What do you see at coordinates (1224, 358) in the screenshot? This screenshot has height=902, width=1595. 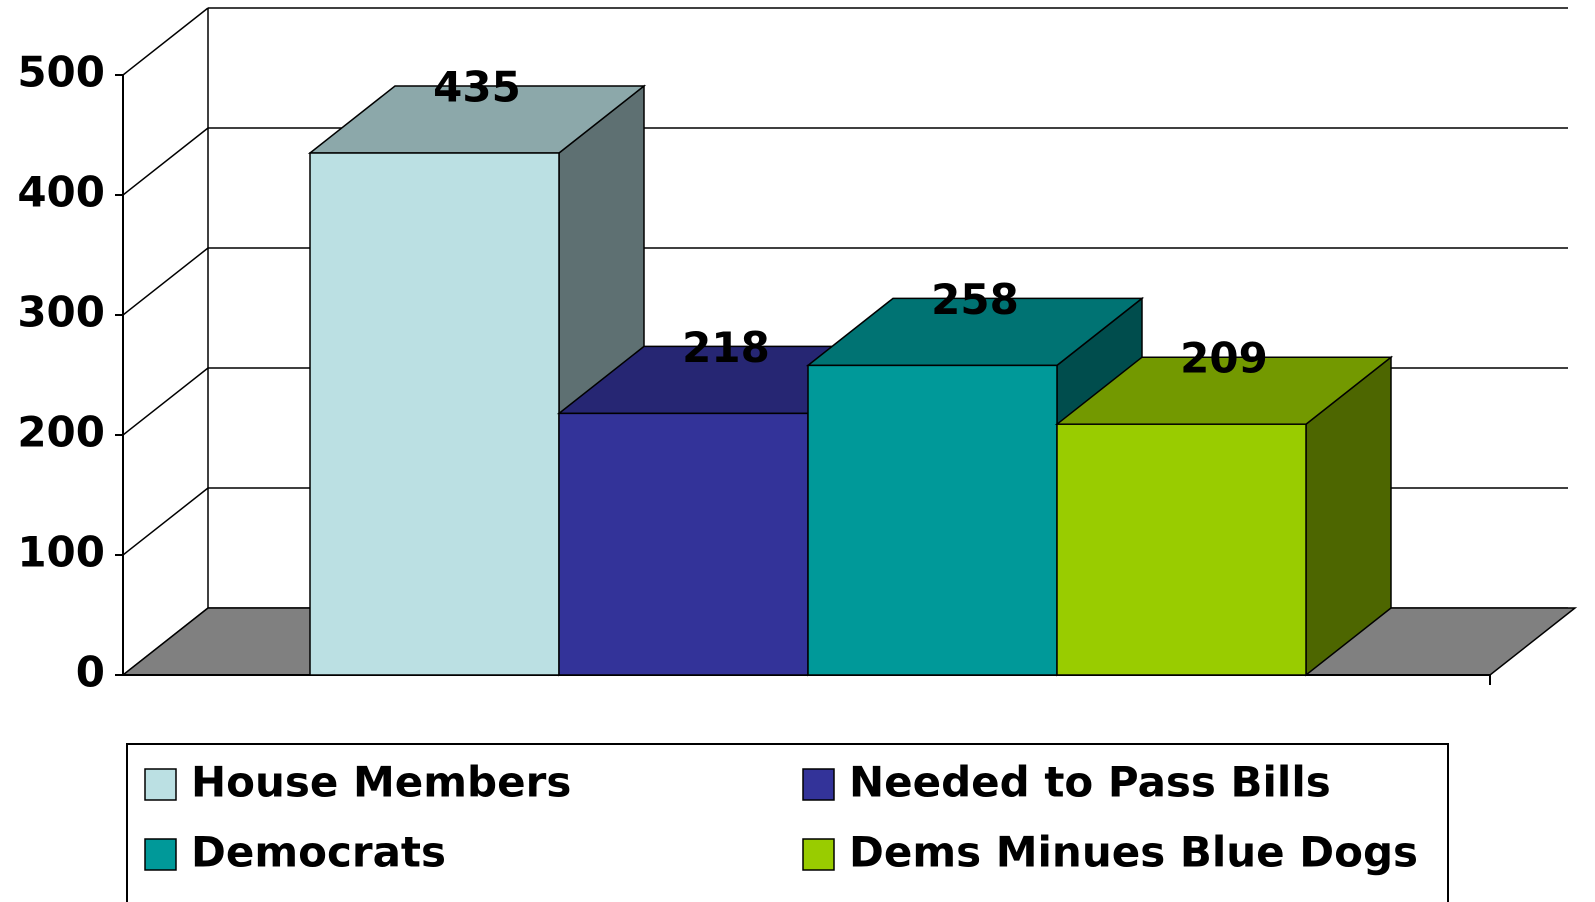 I see `value-label: 209` at bounding box center [1224, 358].